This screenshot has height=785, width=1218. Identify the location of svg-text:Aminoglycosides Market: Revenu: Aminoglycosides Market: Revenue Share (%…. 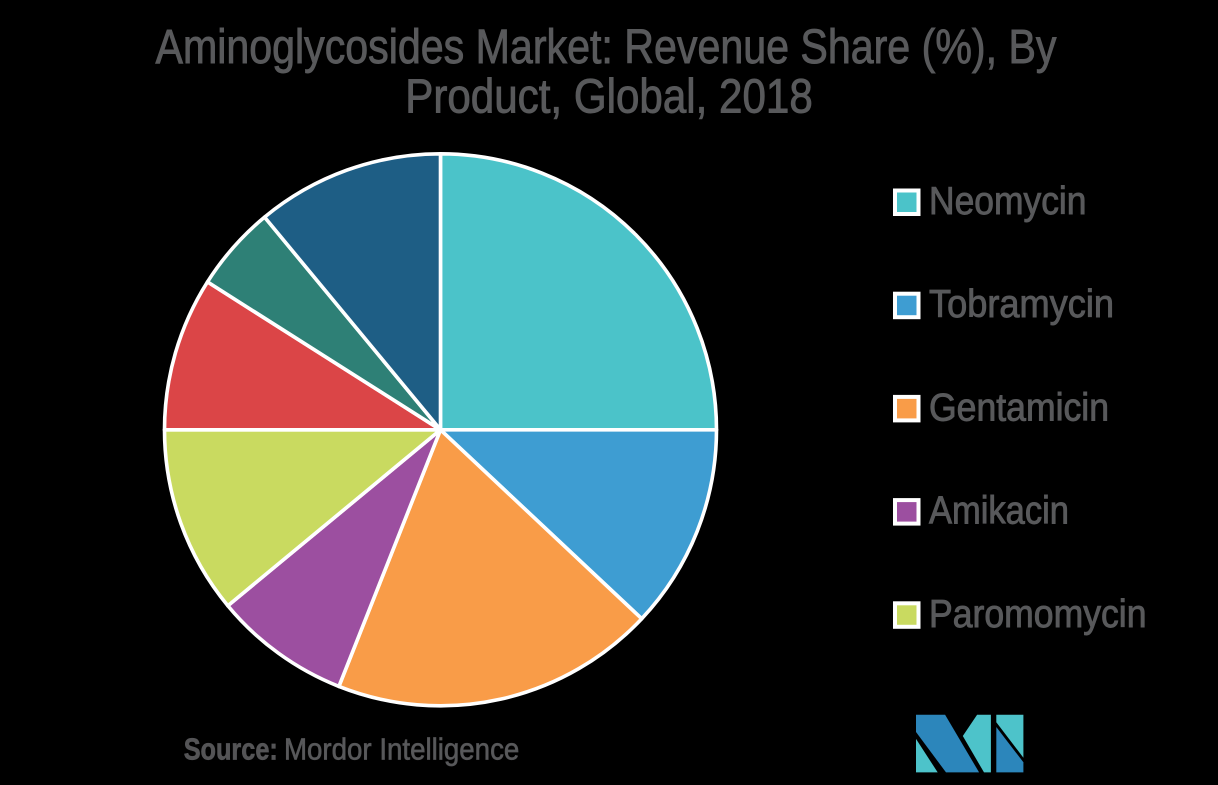
(606, 47).